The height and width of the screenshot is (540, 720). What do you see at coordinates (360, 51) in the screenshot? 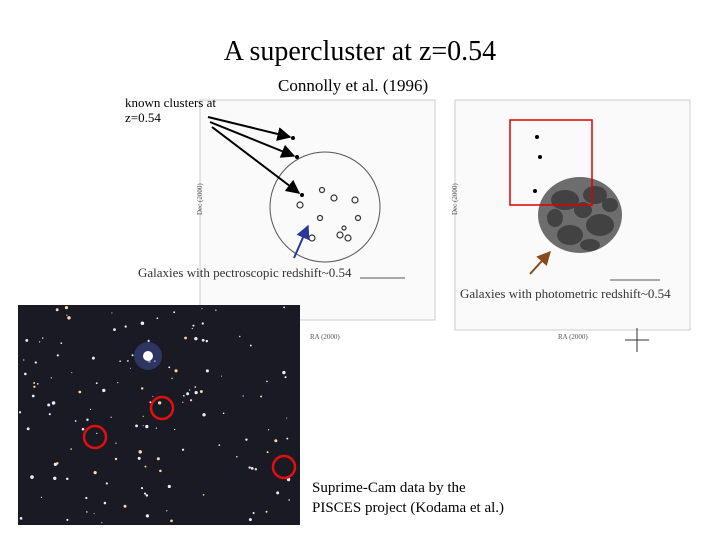
I see `title: A supercluster at z=0.54` at bounding box center [360, 51].